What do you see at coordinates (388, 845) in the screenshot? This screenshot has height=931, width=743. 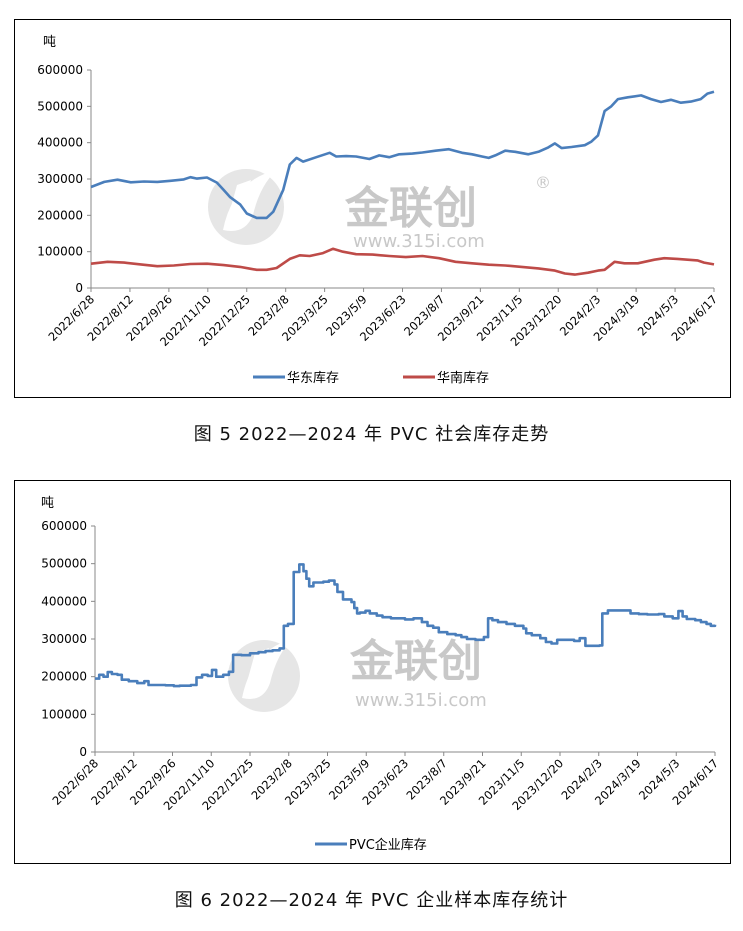 I see `legend-label-pvc: PVC企业库存` at bounding box center [388, 845].